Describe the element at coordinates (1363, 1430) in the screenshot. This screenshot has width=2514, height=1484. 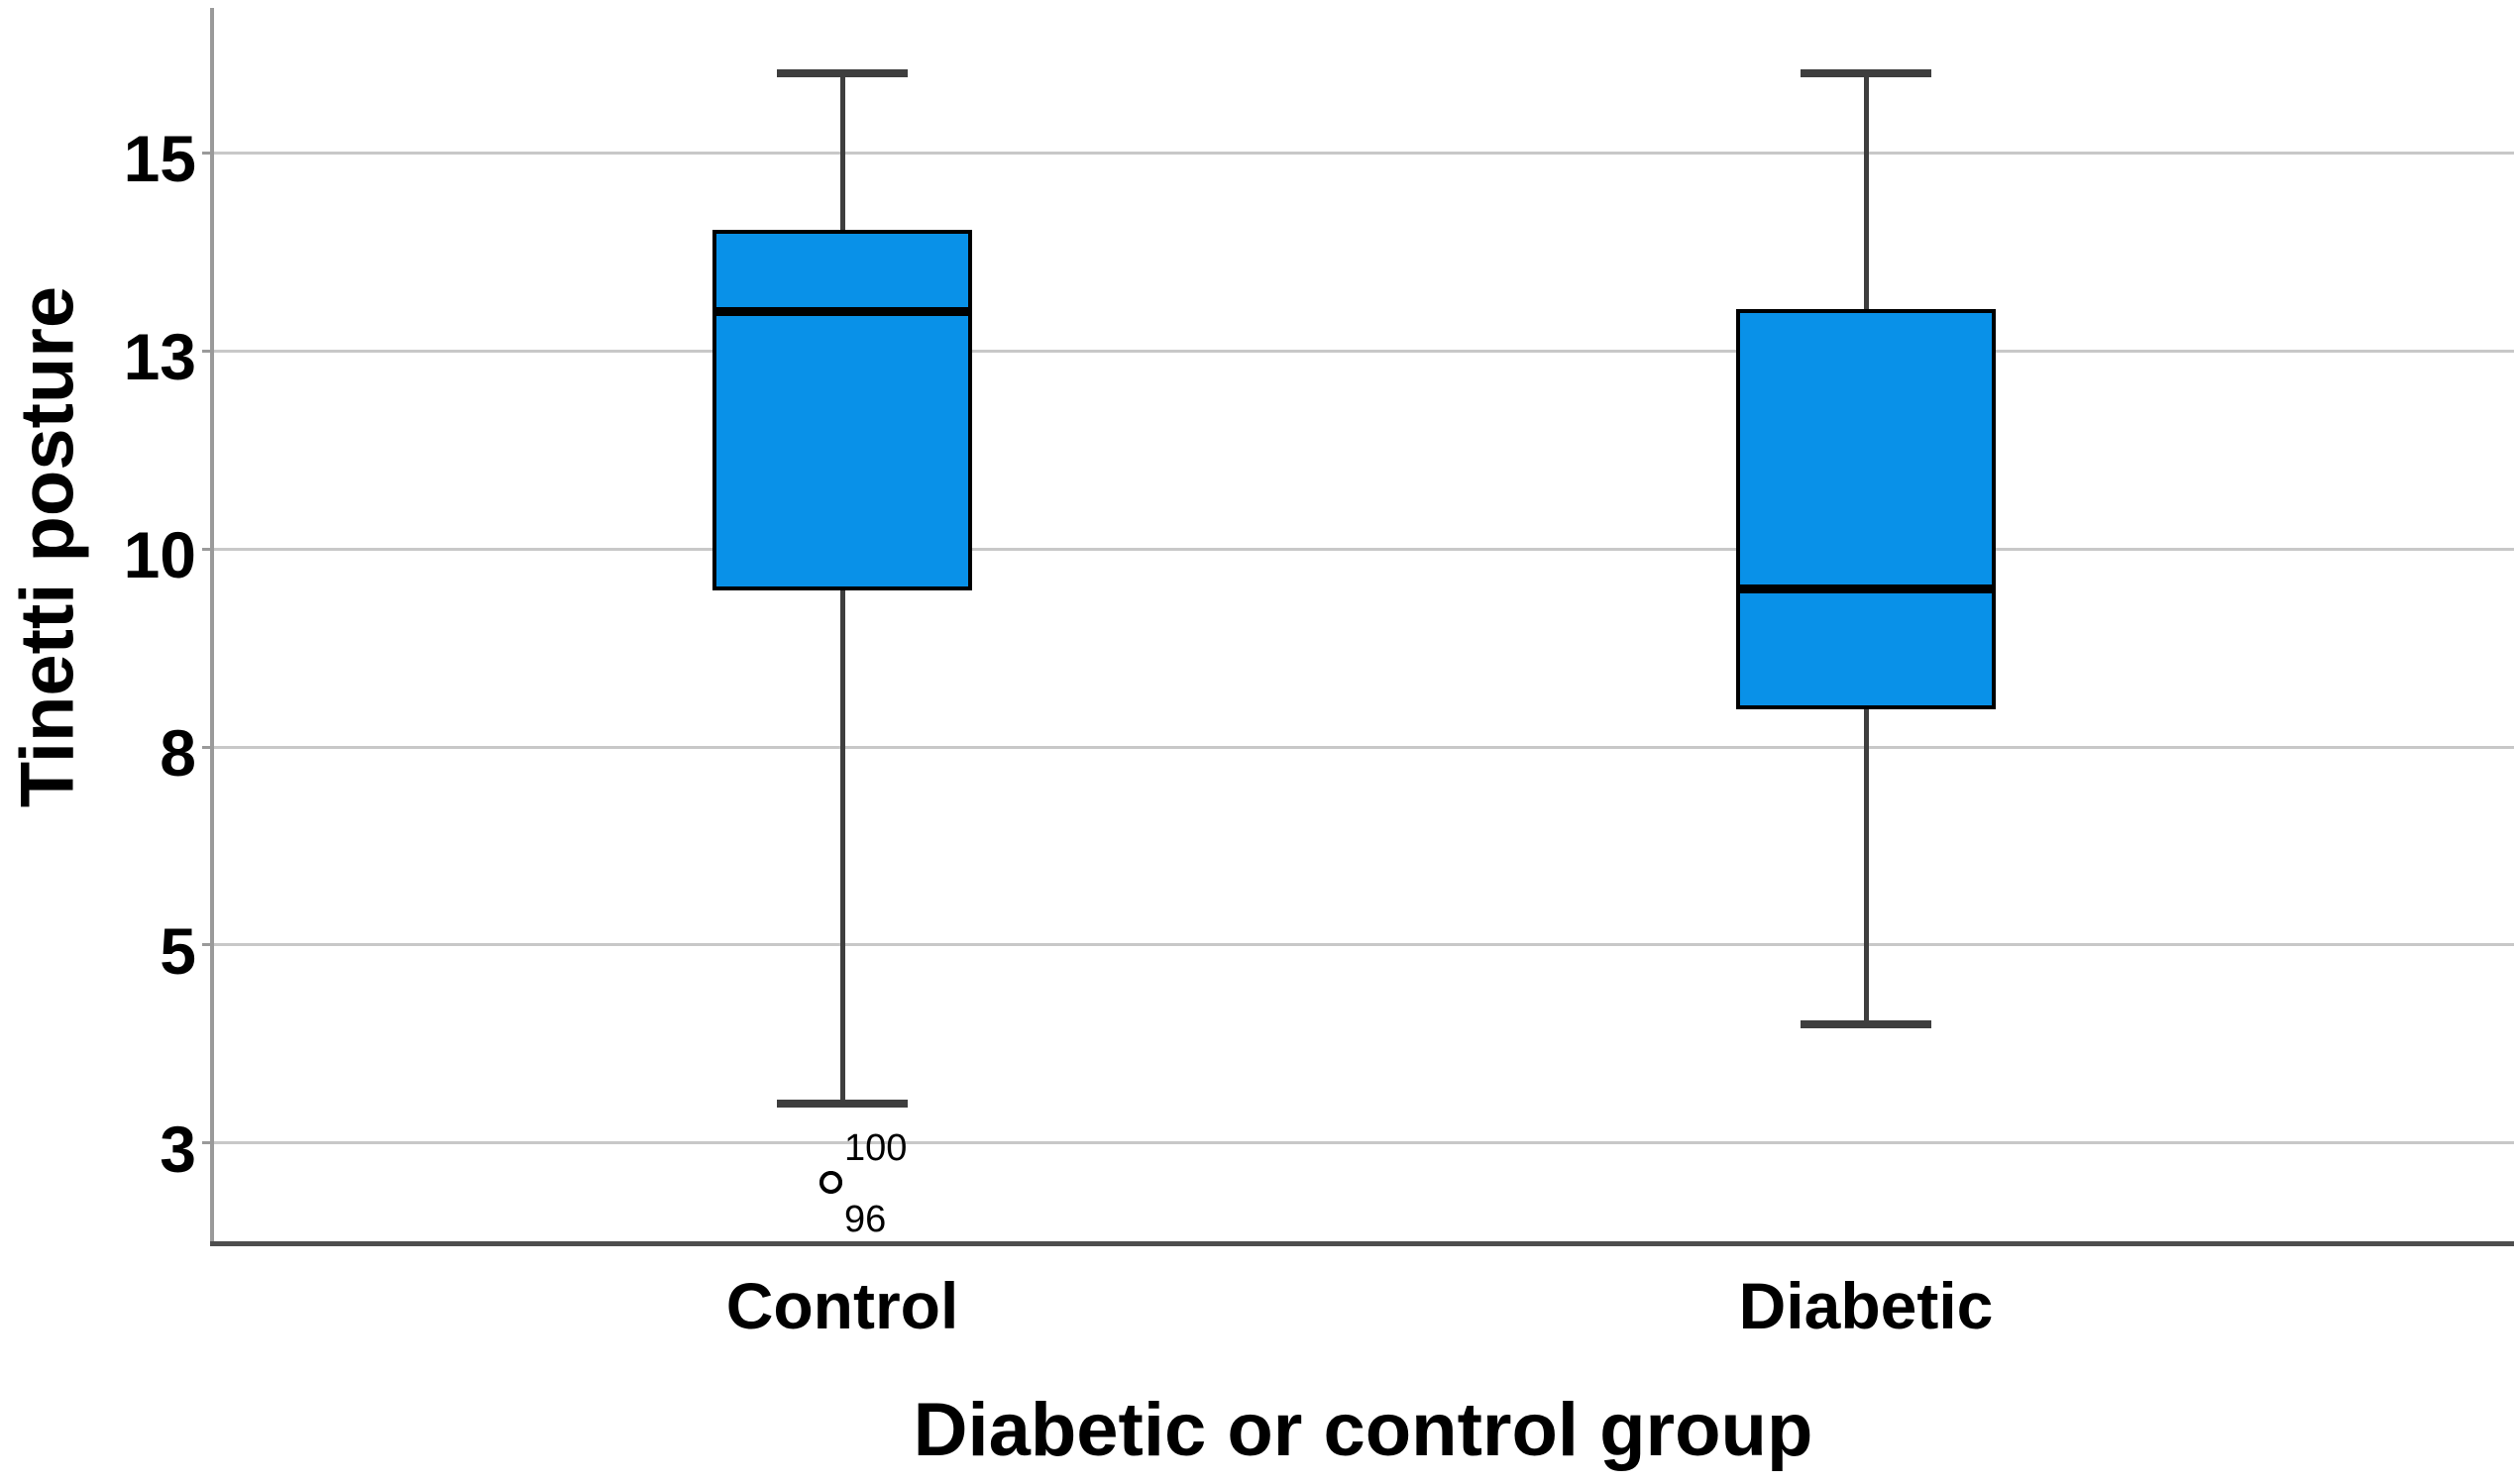
I see `x-axis-title: Diabetic or control group` at that location.